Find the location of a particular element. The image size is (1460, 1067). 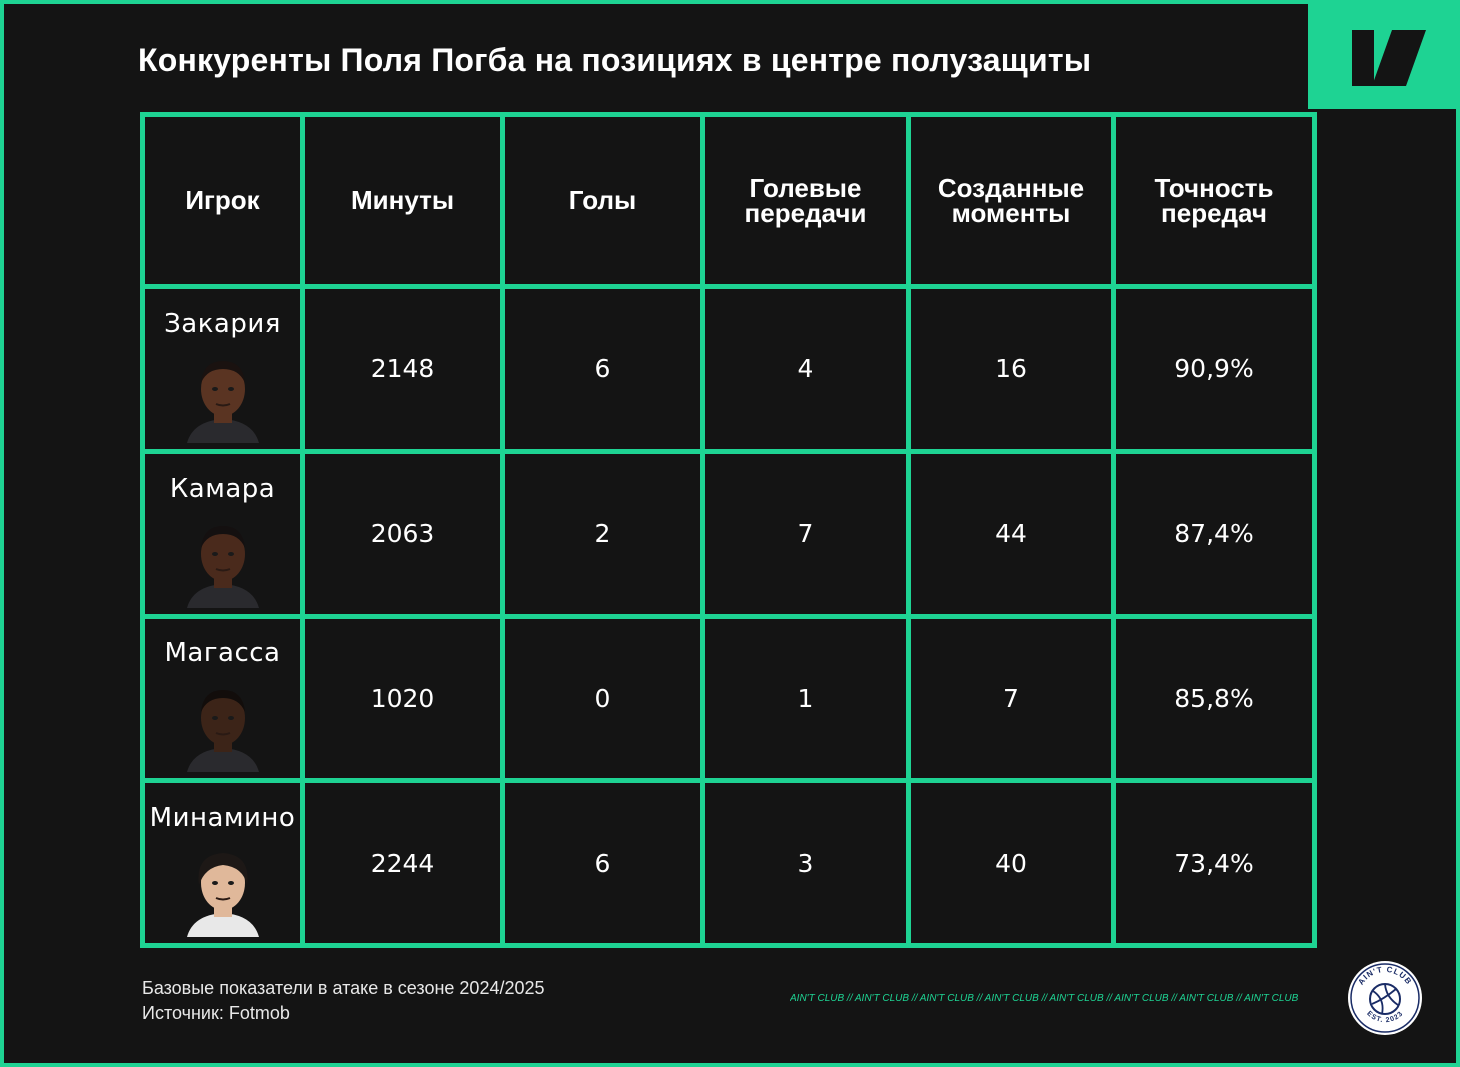

accuracy-cell: 87,4% is located at coordinates (1214, 533).